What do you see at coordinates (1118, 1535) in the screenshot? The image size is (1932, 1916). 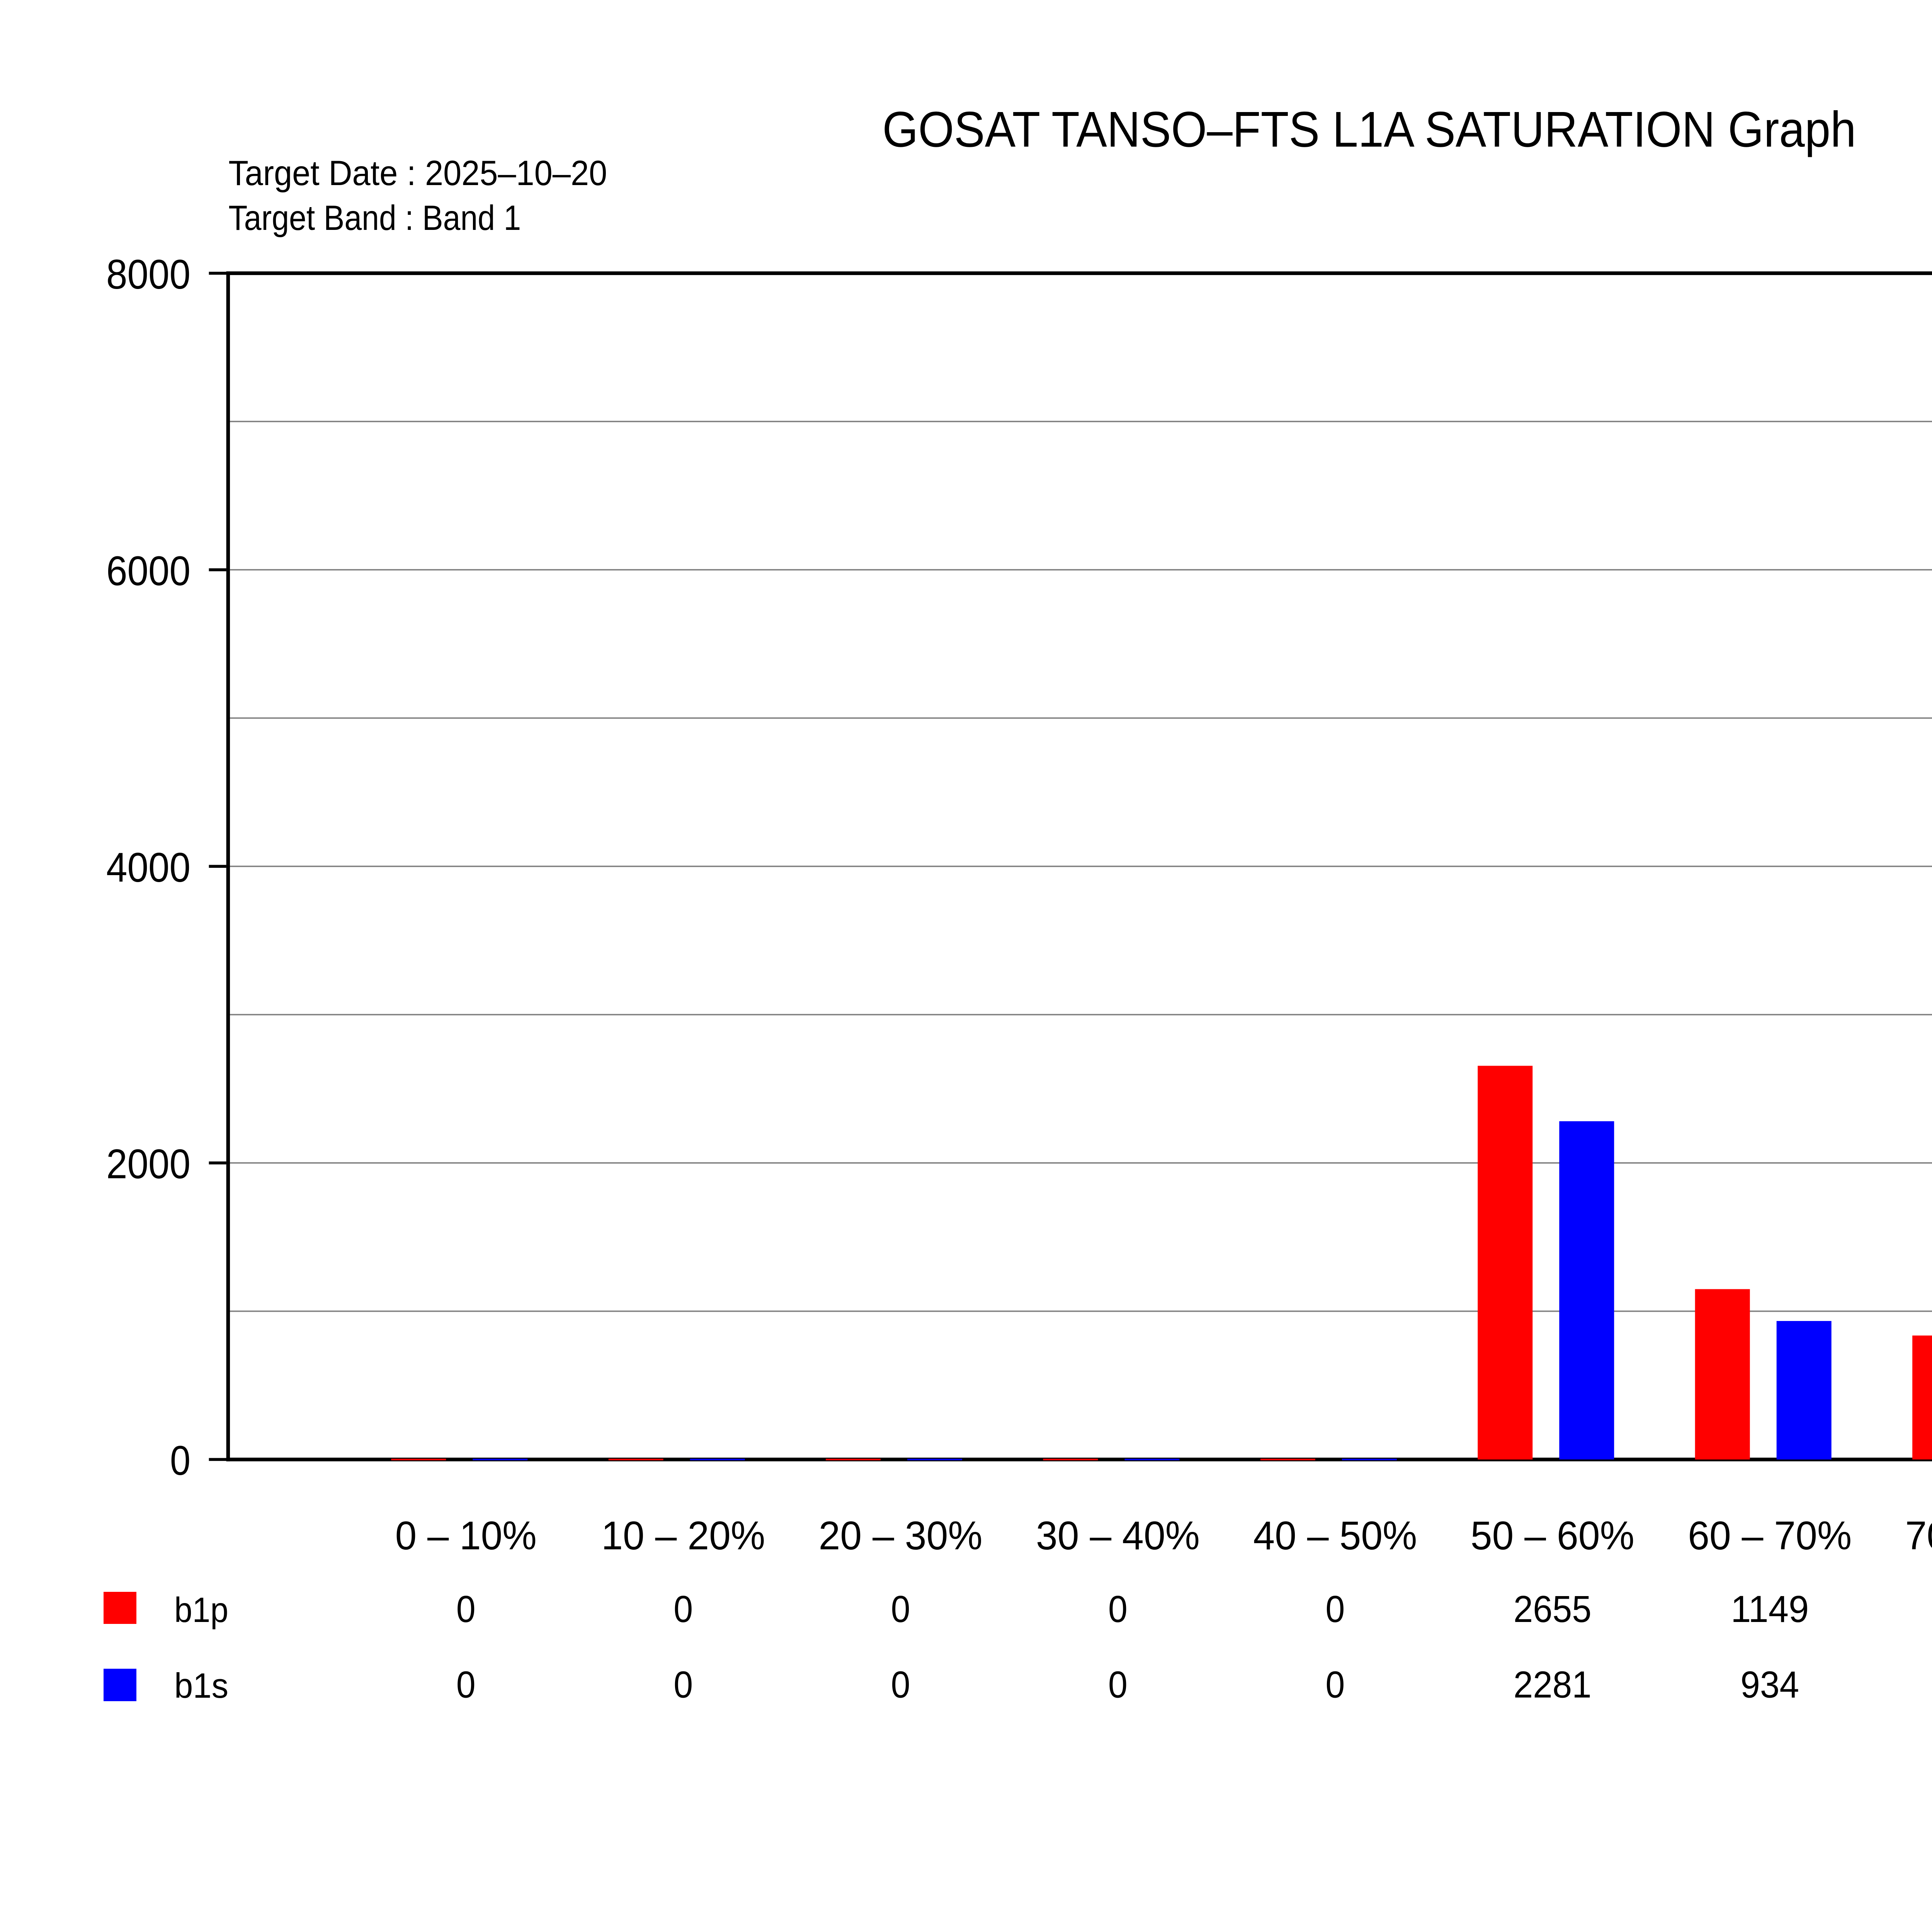 I see `svg-text: 30 – 40%` at bounding box center [1118, 1535].